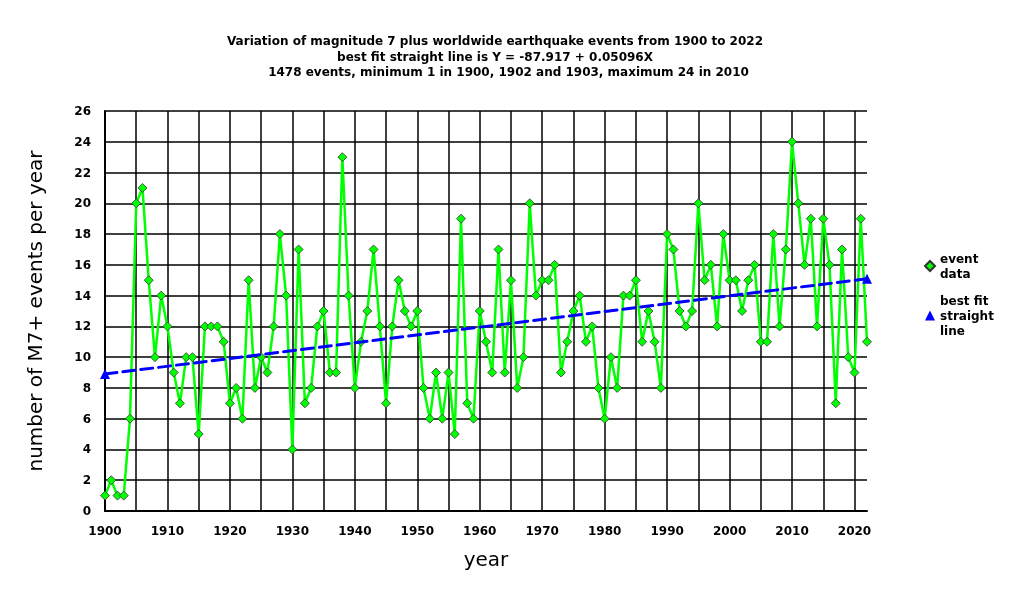 This screenshot has width=1017, height=589. Describe the element at coordinates (82, 264) in the screenshot. I see `y-tick-label: 16` at that location.